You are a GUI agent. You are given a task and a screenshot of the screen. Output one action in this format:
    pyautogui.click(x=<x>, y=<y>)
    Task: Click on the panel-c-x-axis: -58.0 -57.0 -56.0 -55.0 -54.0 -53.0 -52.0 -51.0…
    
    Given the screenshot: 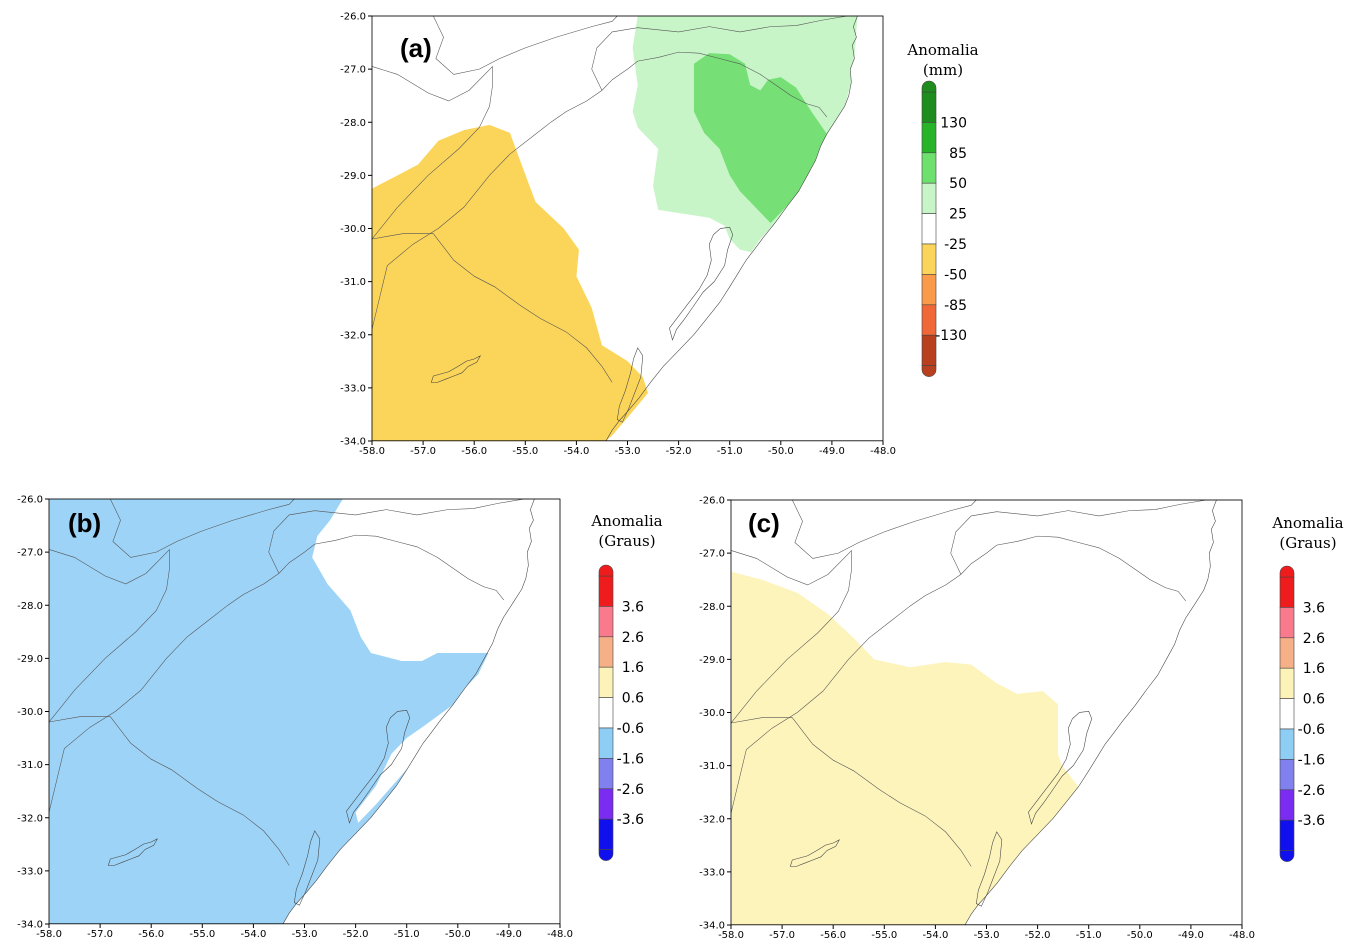 What is the action you would take?
    pyautogui.click(x=986, y=933)
    